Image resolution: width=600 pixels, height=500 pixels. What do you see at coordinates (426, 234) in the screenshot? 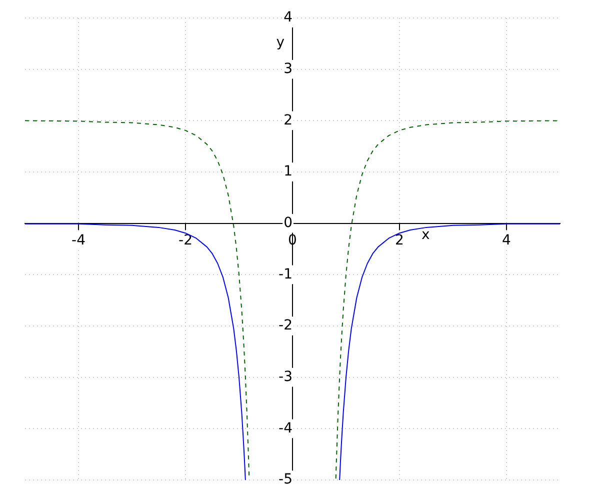
I see `x-axis-title: x` at bounding box center [426, 234].